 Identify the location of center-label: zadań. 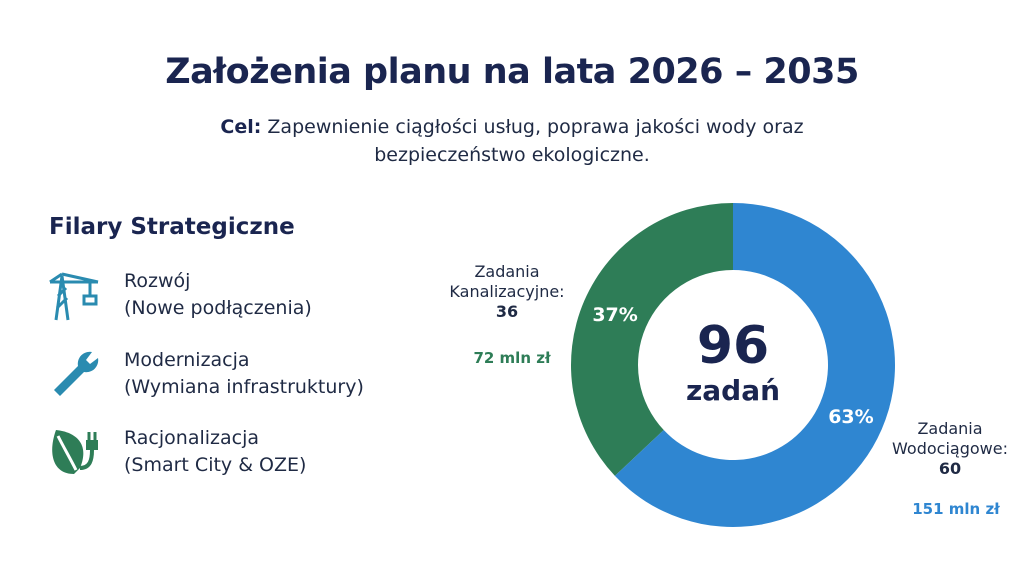
(733, 390).